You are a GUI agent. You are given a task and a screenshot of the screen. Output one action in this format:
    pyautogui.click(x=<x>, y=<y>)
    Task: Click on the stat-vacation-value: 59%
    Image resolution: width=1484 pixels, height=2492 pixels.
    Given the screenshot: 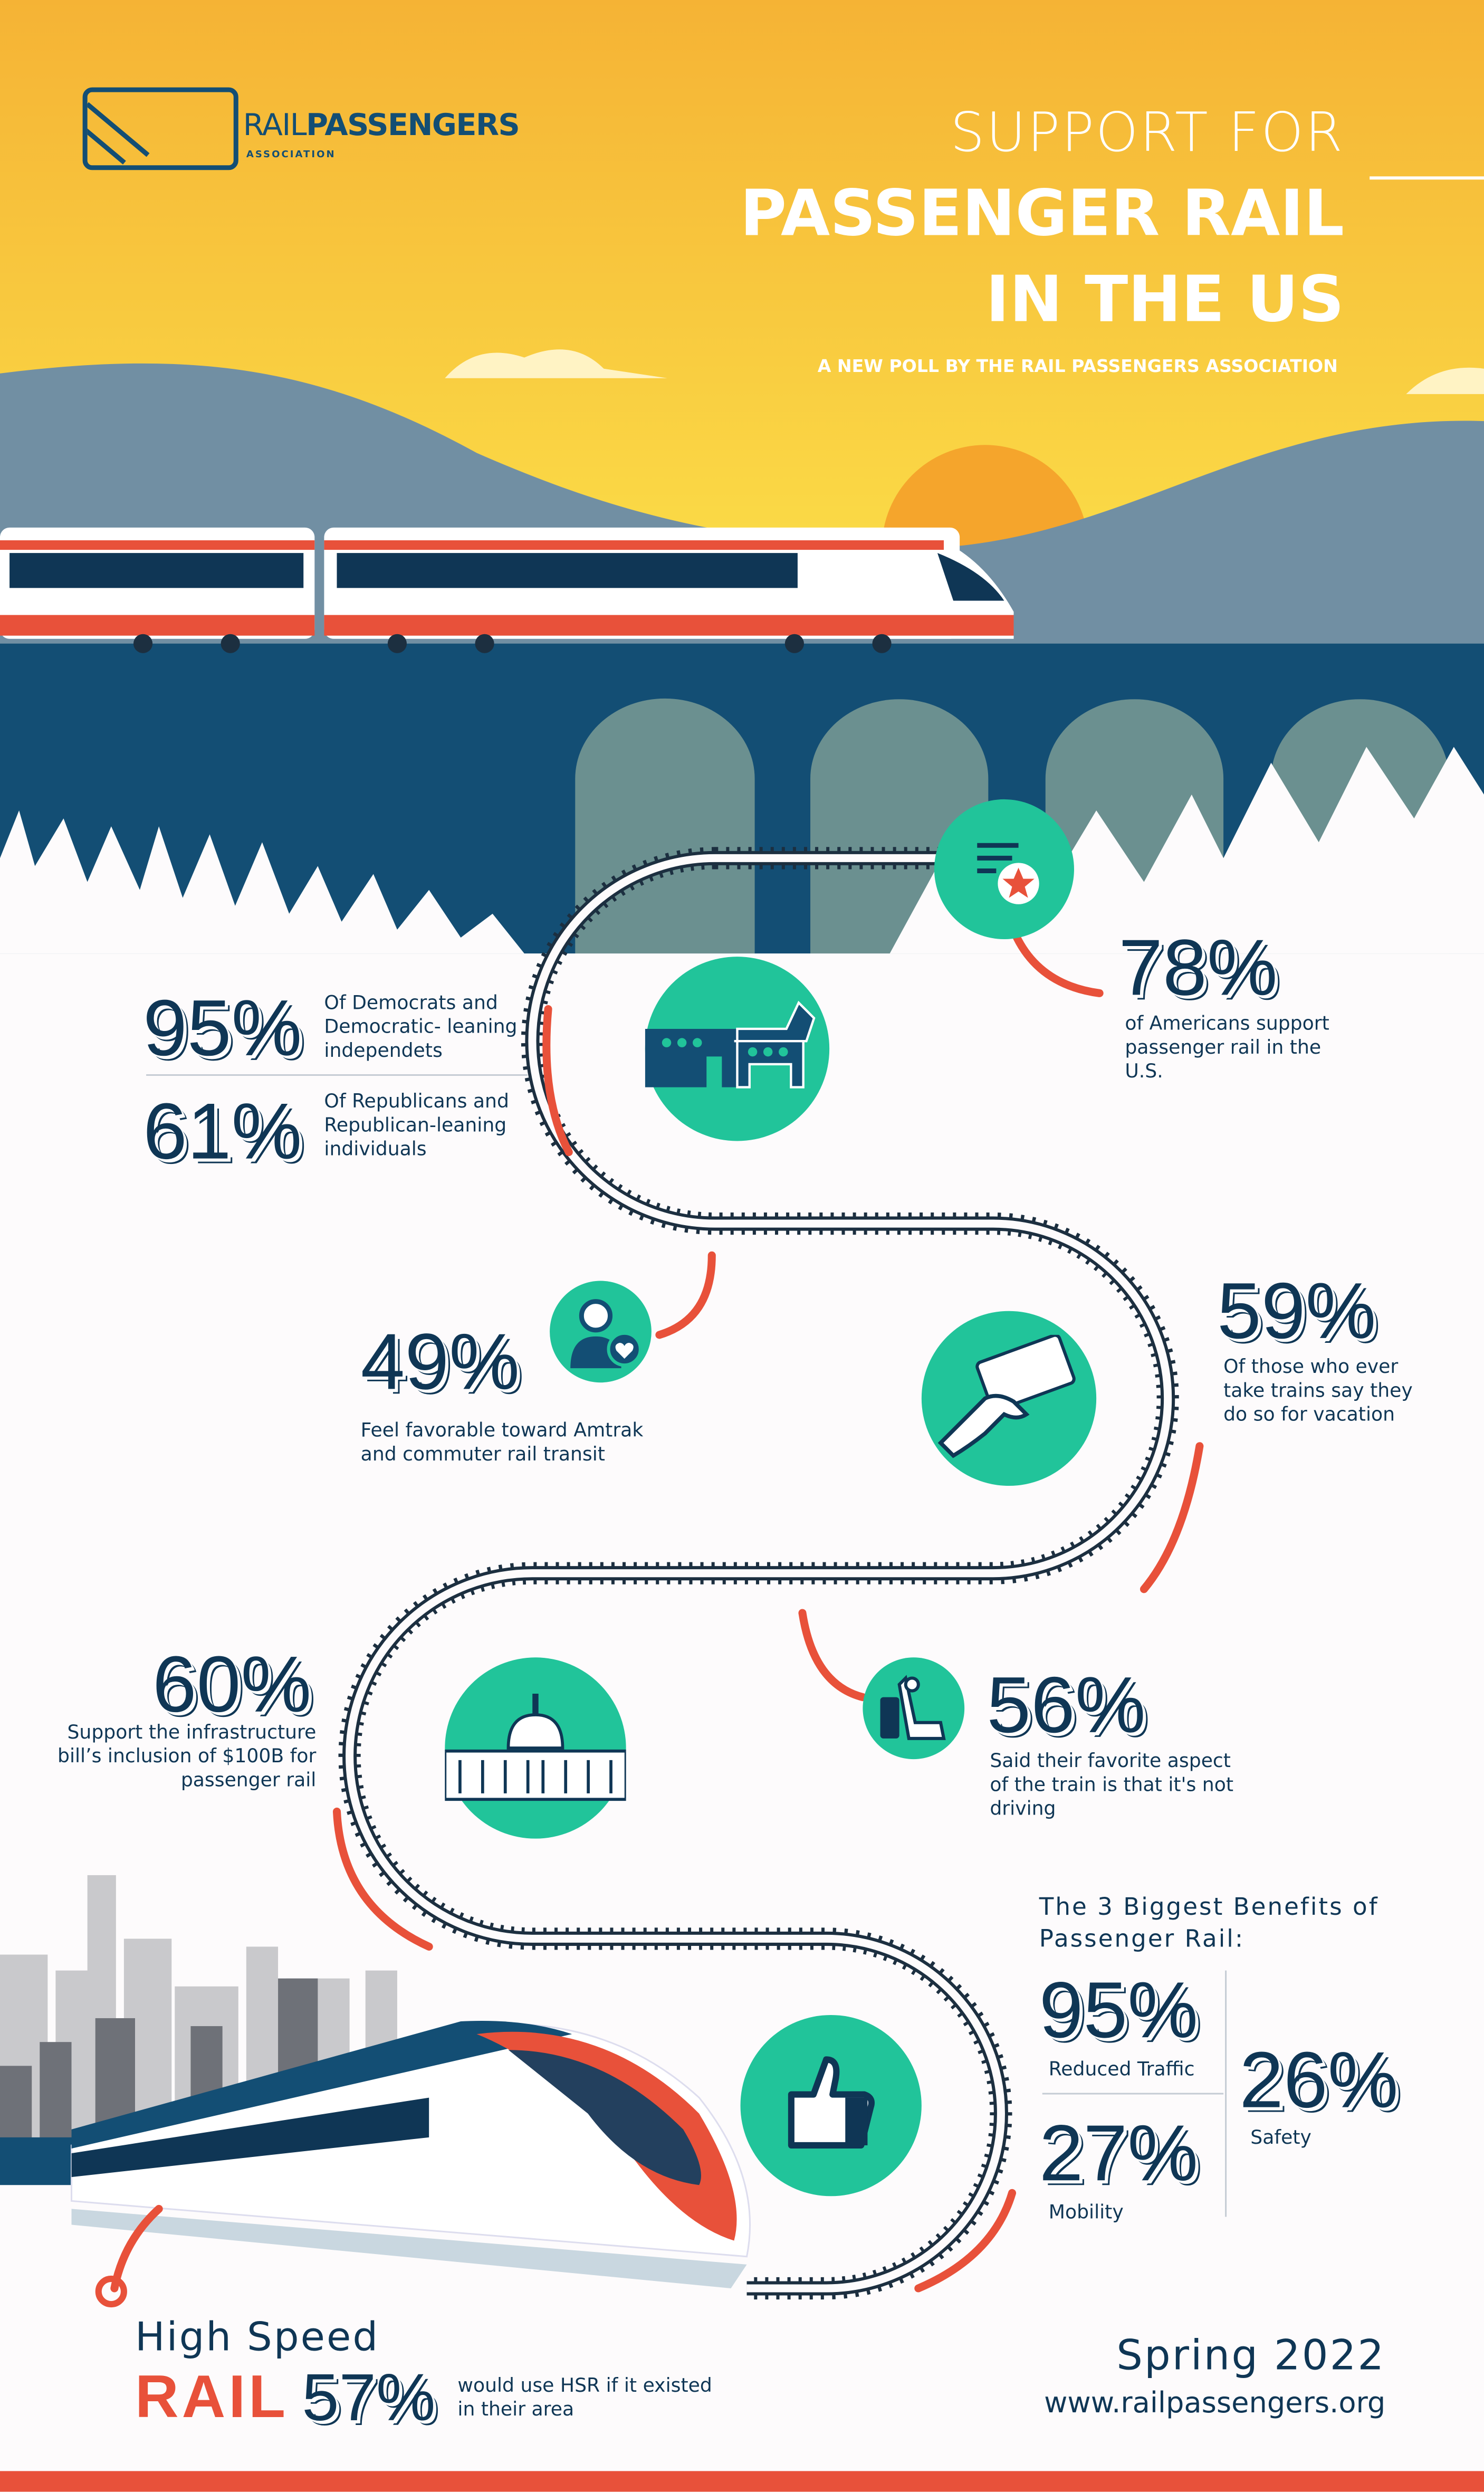 What is the action you would take?
    pyautogui.click(x=1296, y=1311)
    